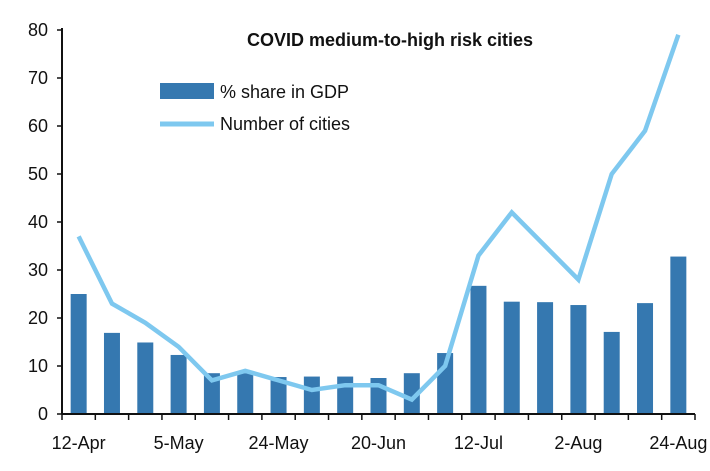 This screenshot has height=471, width=710. Describe the element at coordinates (38, 78) in the screenshot. I see `y-tick-label: 70` at that location.